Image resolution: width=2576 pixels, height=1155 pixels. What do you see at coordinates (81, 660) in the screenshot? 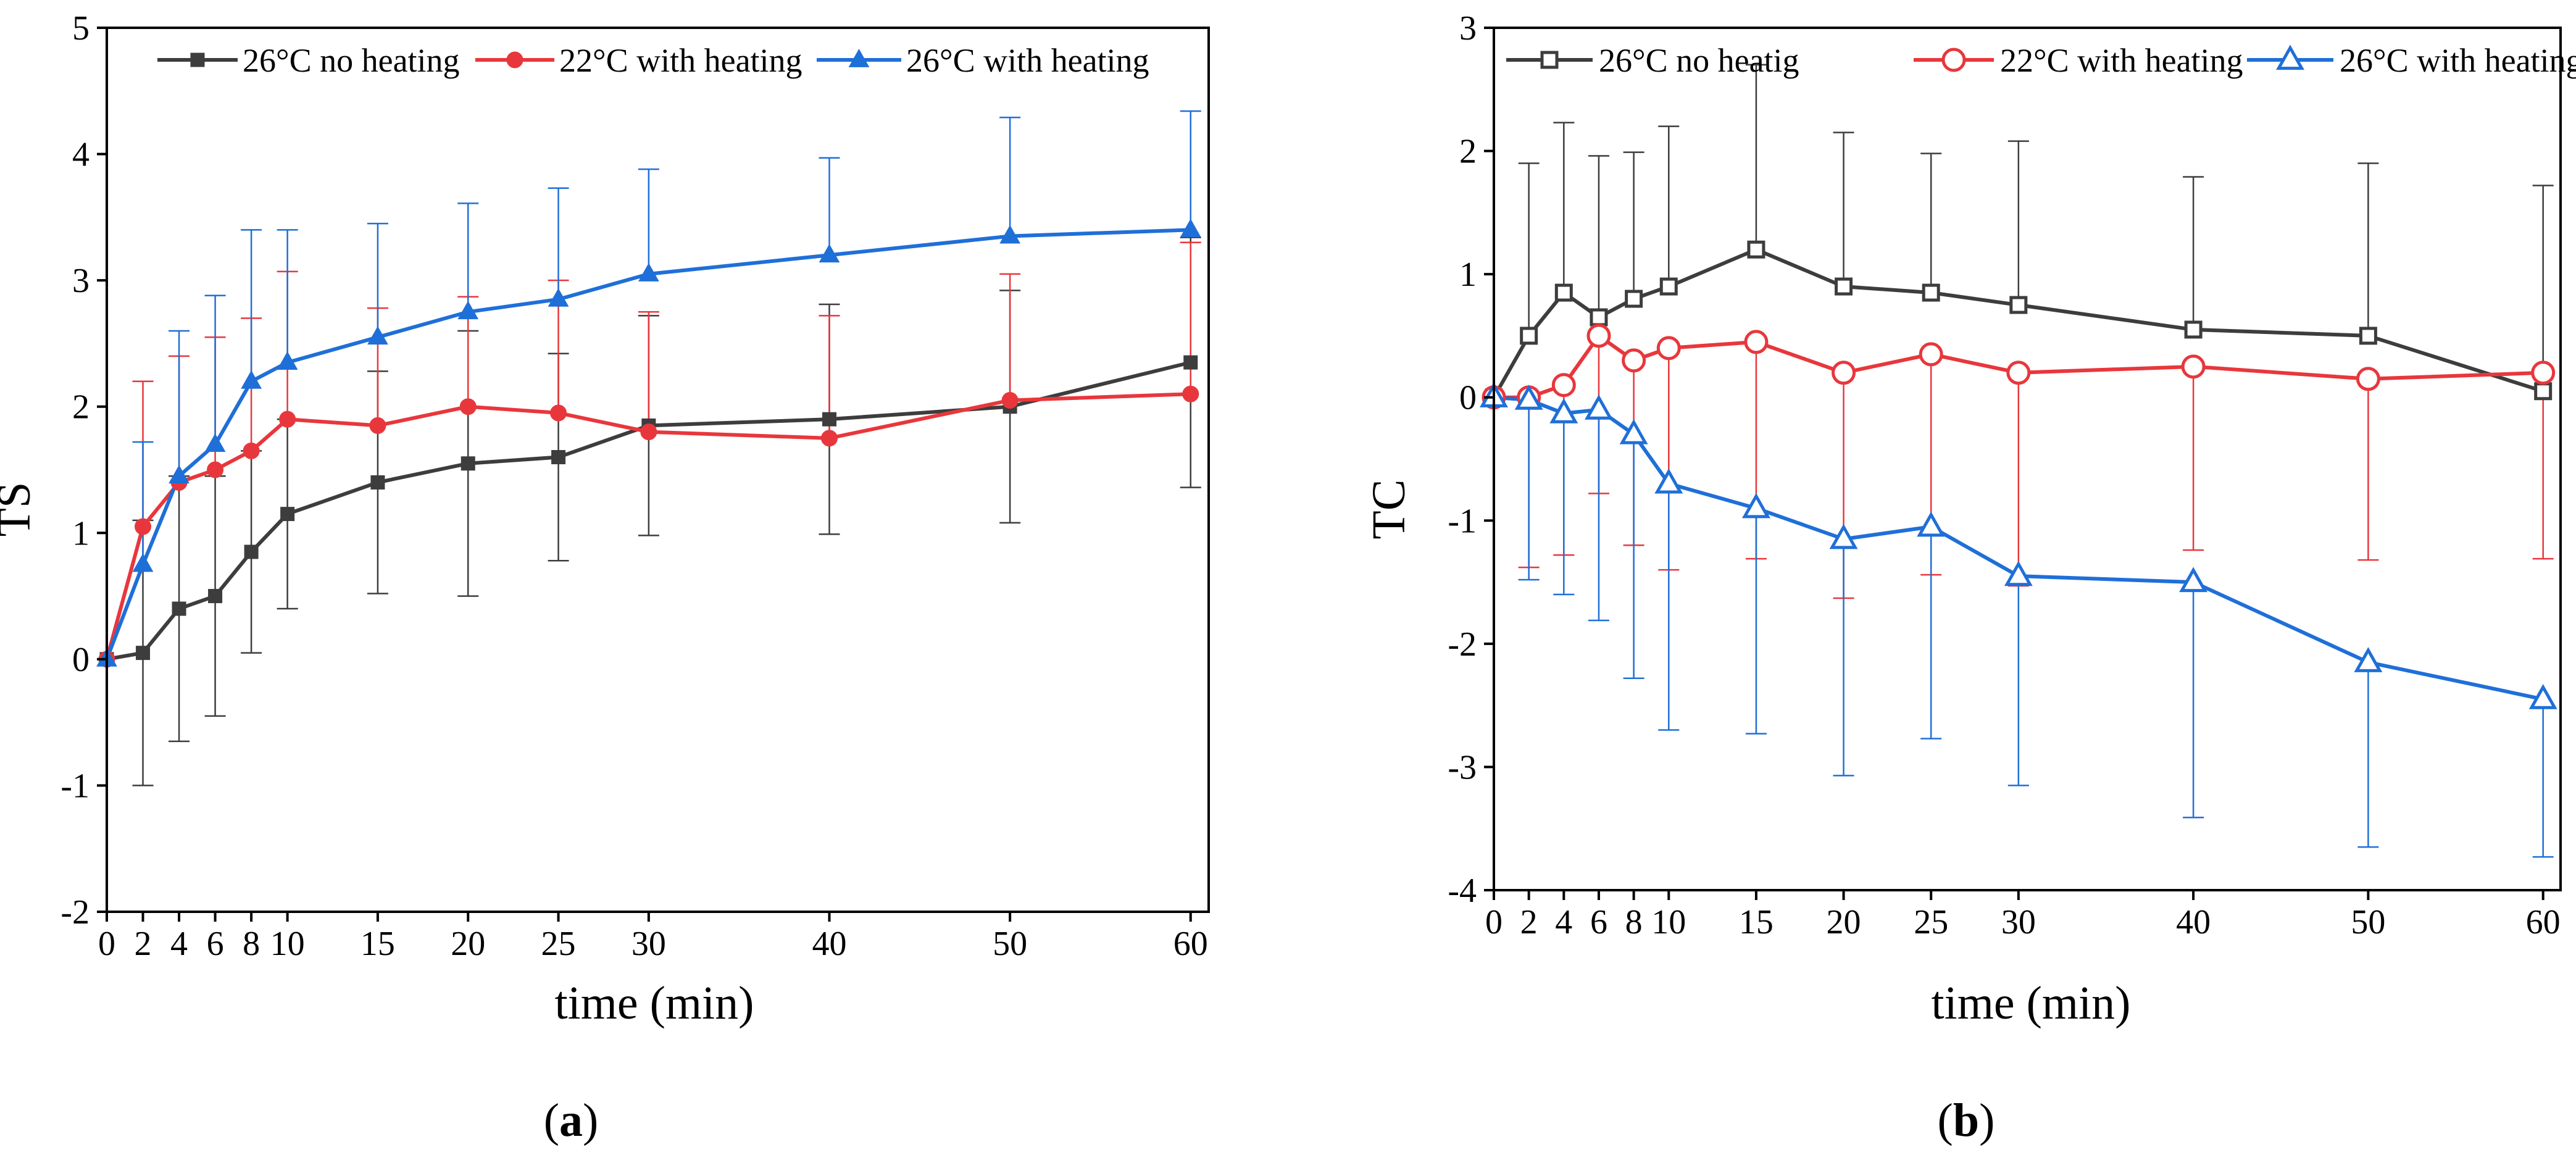
I see `y-tick-label: 0` at bounding box center [81, 660].